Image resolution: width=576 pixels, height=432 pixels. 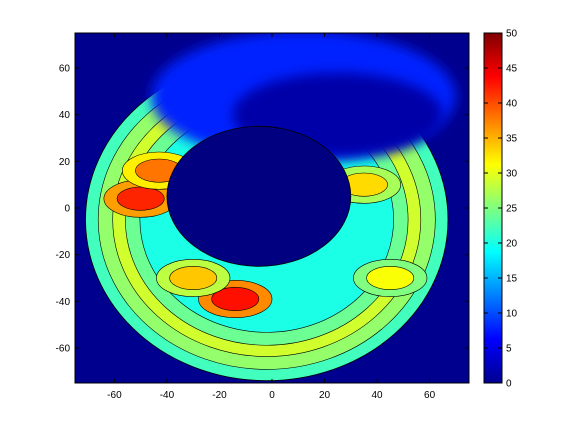 I want to click on x-tick-label: 40, so click(x=378, y=395).